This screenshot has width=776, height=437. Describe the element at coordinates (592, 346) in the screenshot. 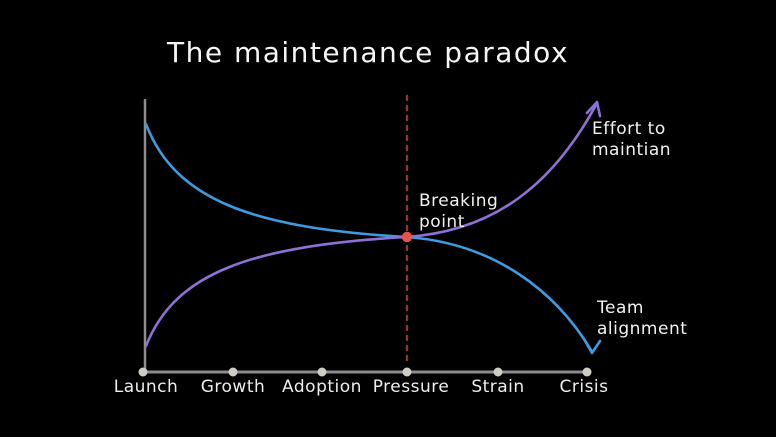

I see `team-alignment-arrowhead-icon` at that location.